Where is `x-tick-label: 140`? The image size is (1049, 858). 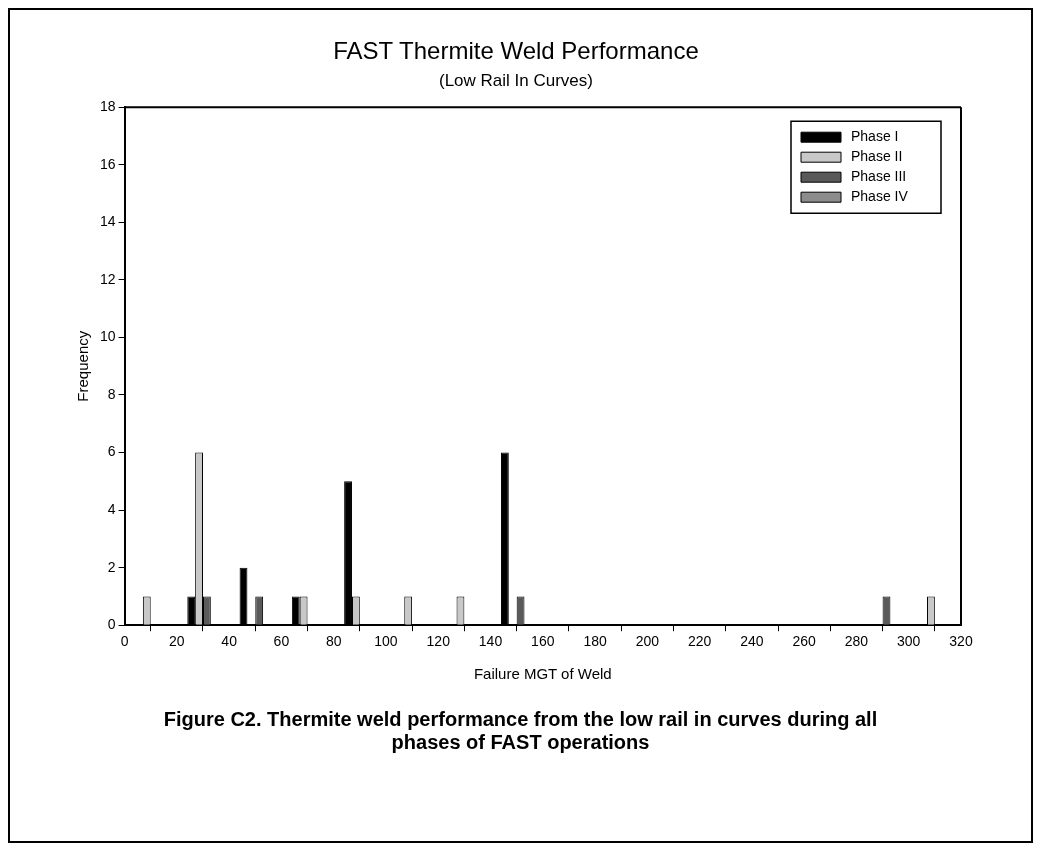 x-tick-label: 140 is located at coordinates (490, 641).